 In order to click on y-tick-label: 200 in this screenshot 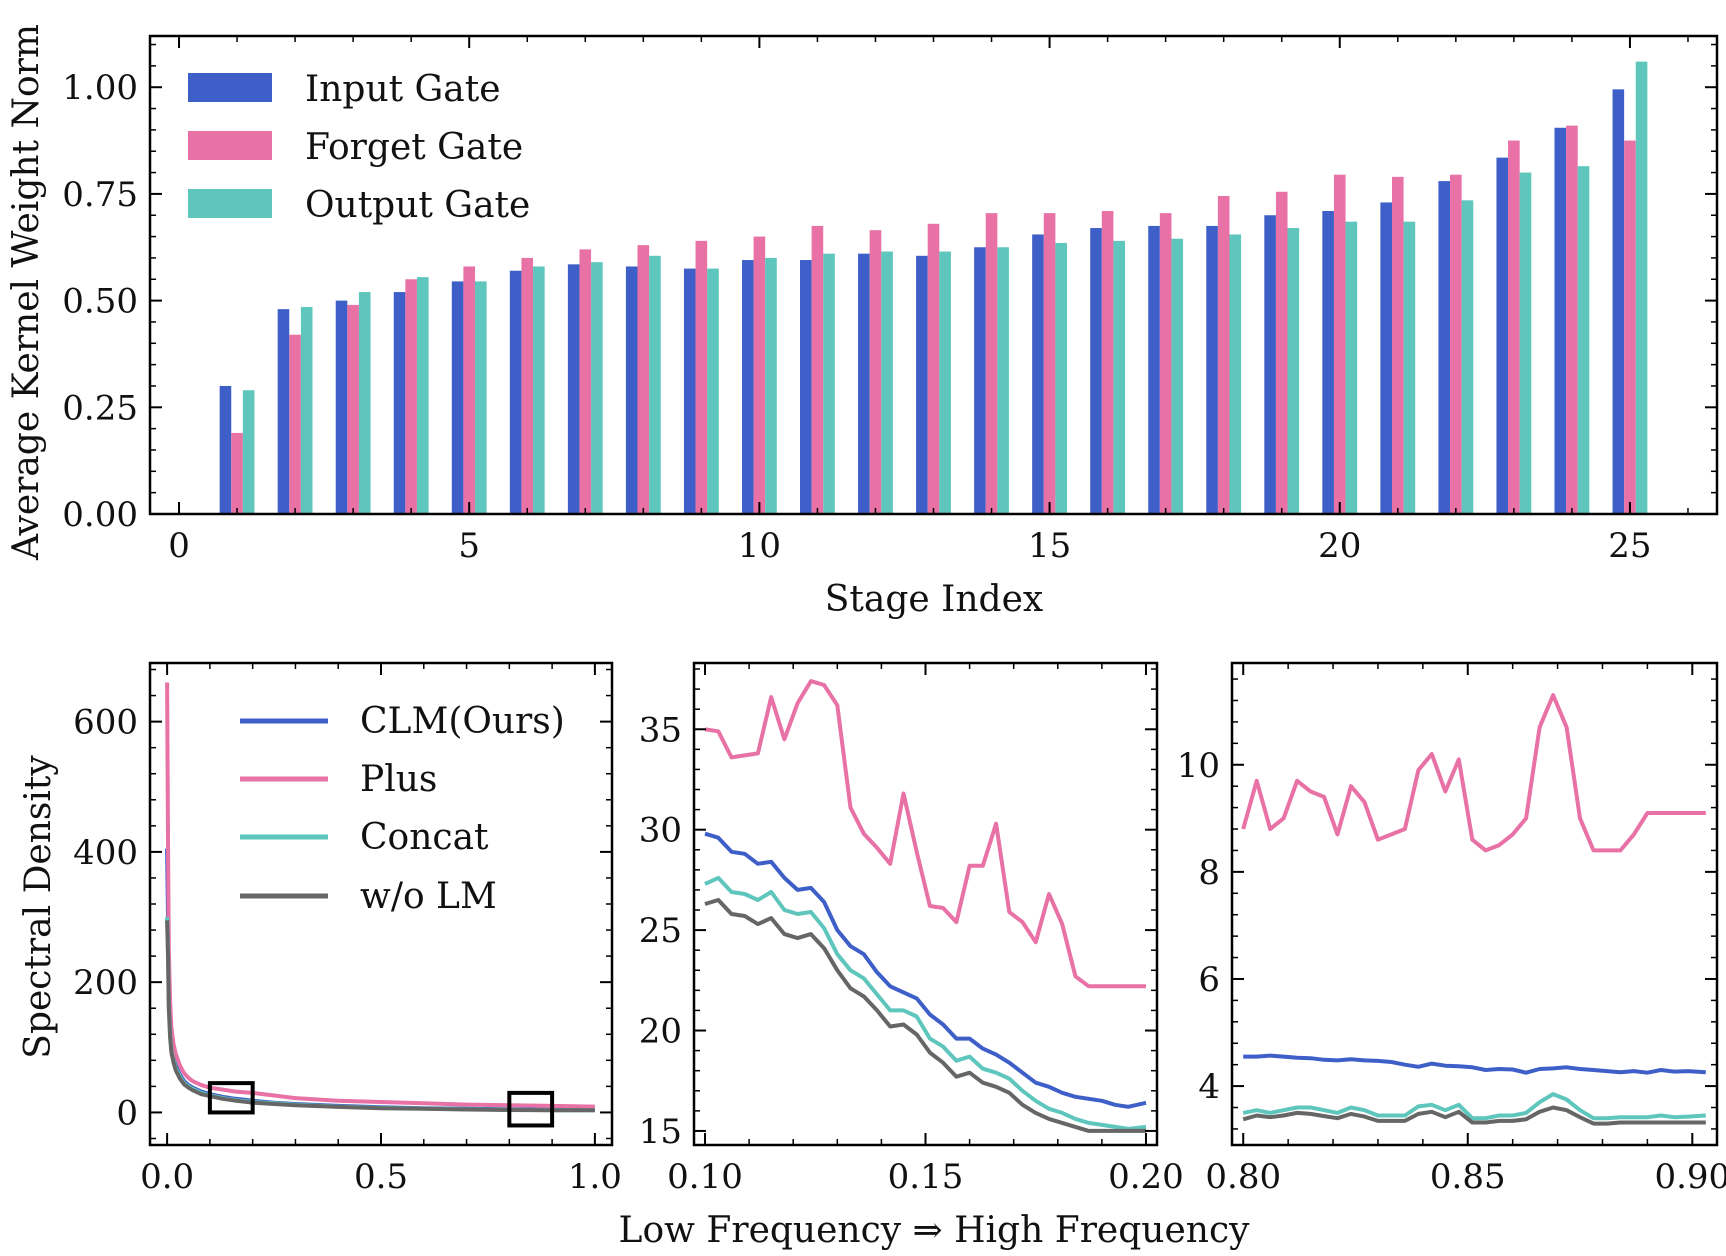, I will do `click(105, 983)`.